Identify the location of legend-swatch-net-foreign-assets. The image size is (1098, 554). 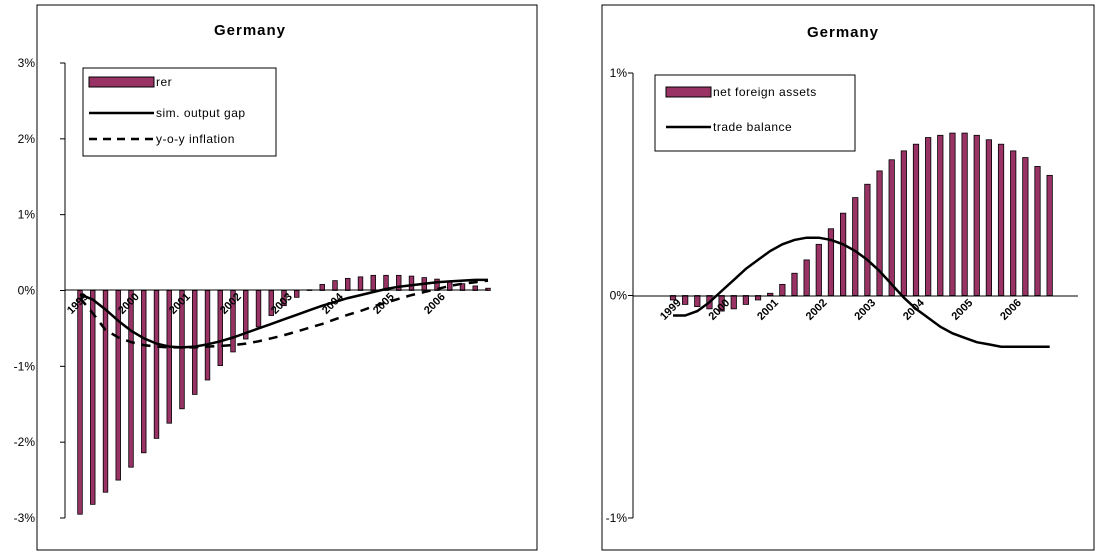
(688, 92).